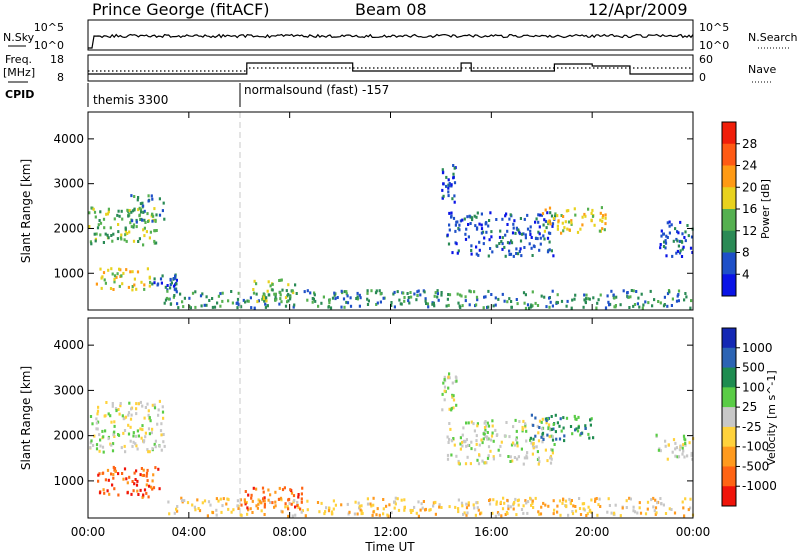  What do you see at coordinates (729, 241) in the screenshot?
I see `colorbar-swatch` at bounding box center [729, 241].